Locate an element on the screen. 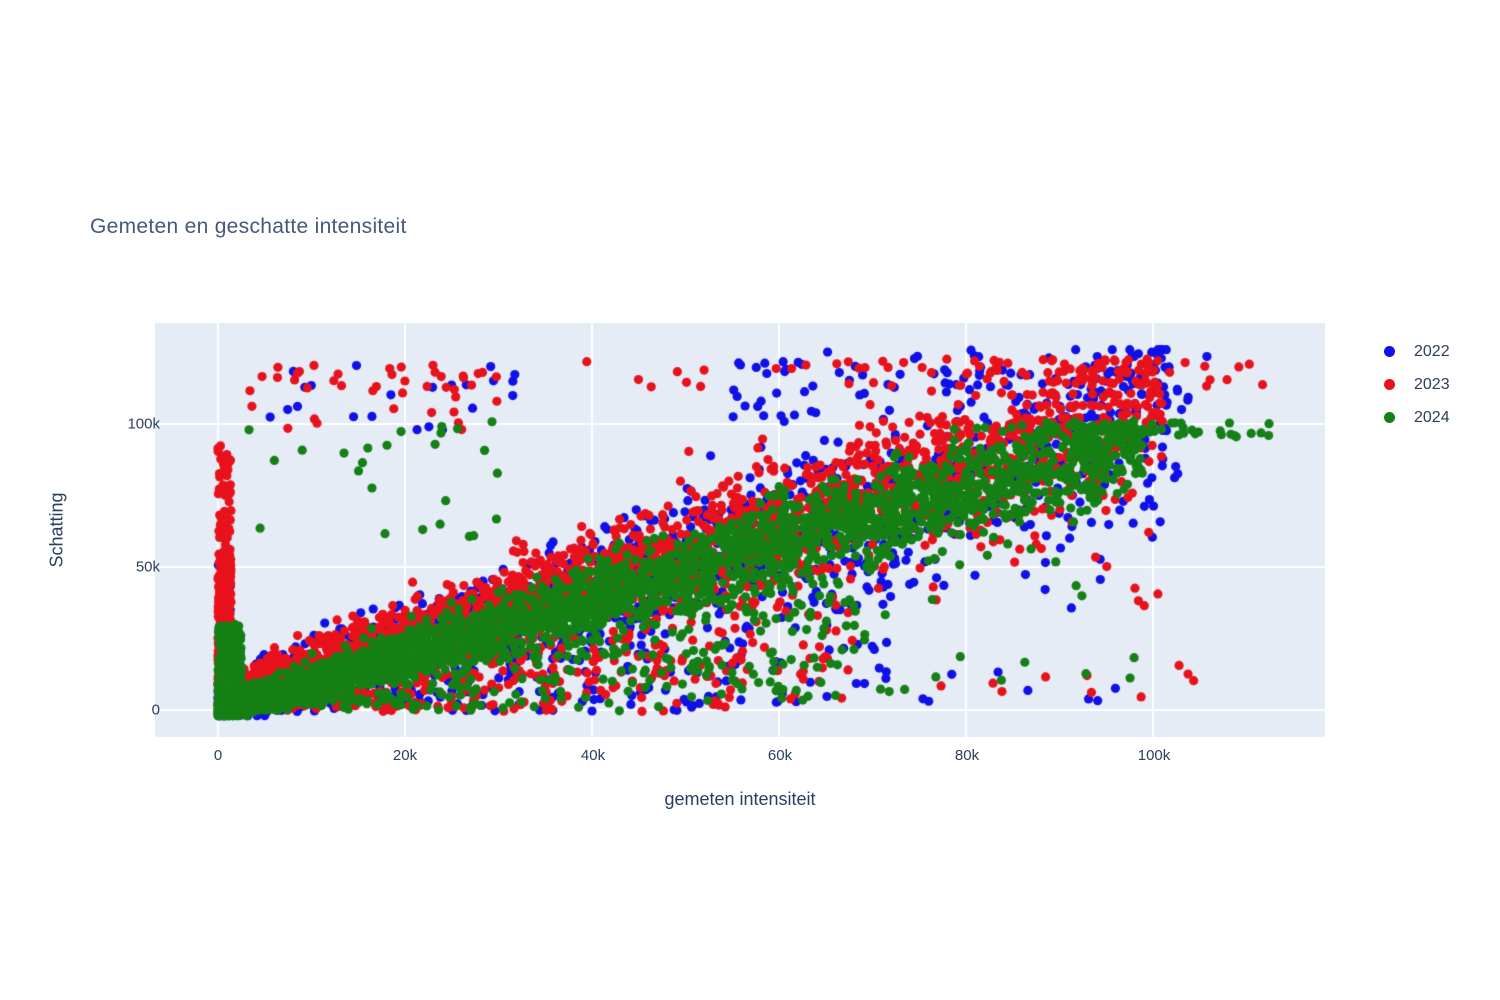  y-tick-label-0: 0 is located at coordinates (155, 710).